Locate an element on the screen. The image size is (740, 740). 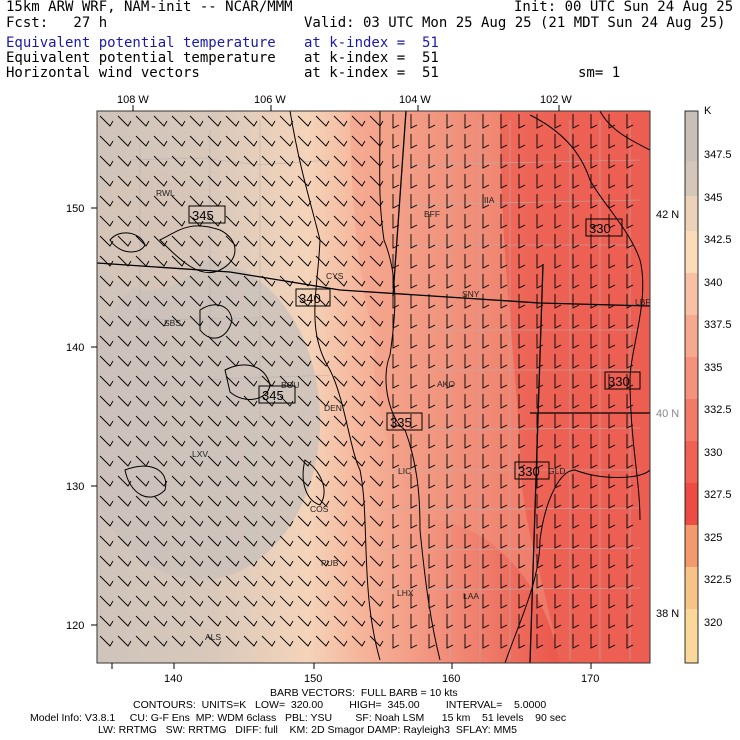
model-title: 15km ARW WRF, NAM-init -- NCAR/MMM is located at coordinates (149, 7).